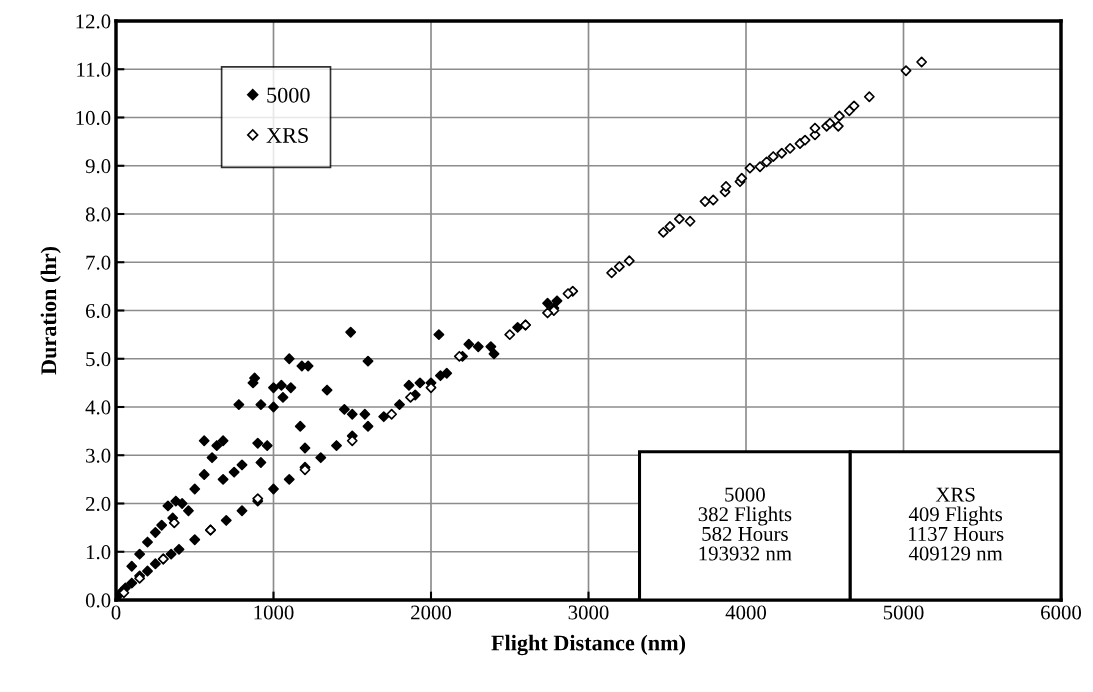 The image size is (1093, 692). What do you see at coordinates (274, 612) in the screenshot?
I see `x-tick-label: 1000` at bounding box center [274, 612].